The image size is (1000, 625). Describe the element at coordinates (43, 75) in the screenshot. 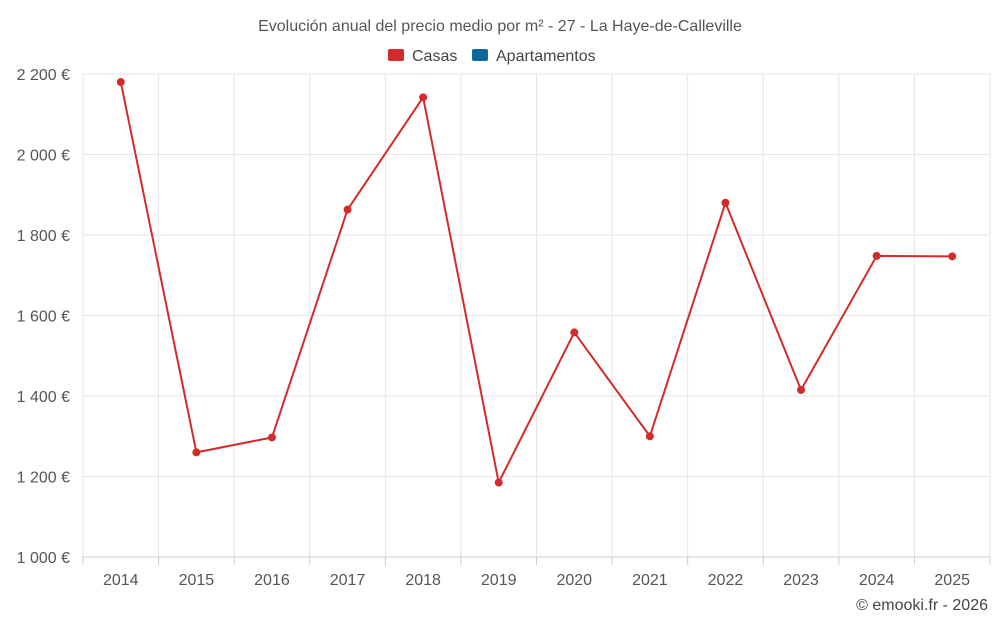

I see `y-tick-label: 2 200 €` at that location.